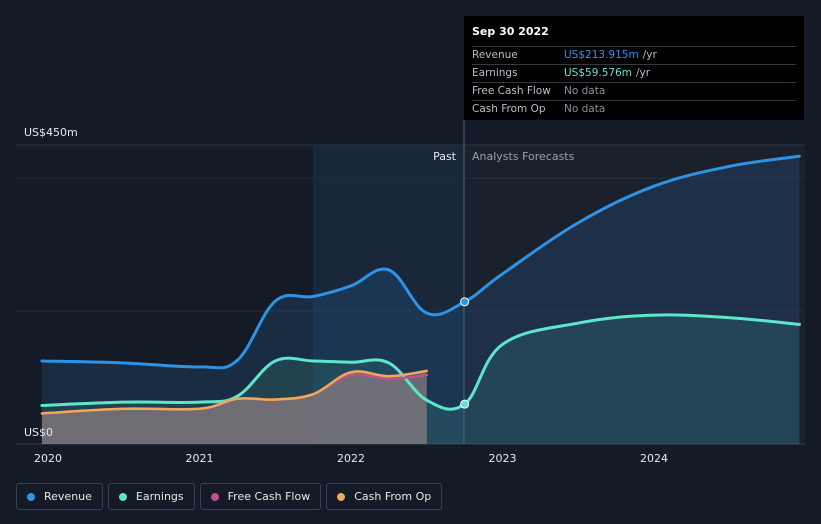 The width and height of the screenshot is (821, 524). What do you see at coordinates (465, 302) in the screenshot?
I see `revenue-marker` at bounding box center [465, 302].